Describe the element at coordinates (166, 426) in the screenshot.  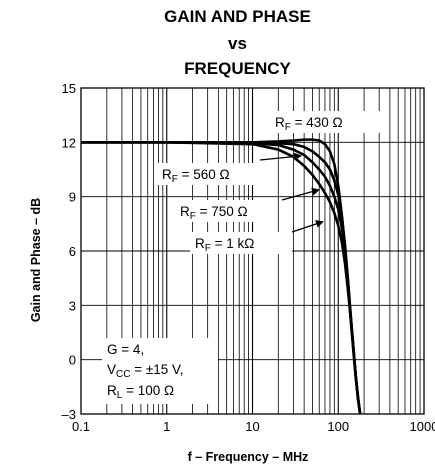
I see `x-tick-label: 1` at that location.